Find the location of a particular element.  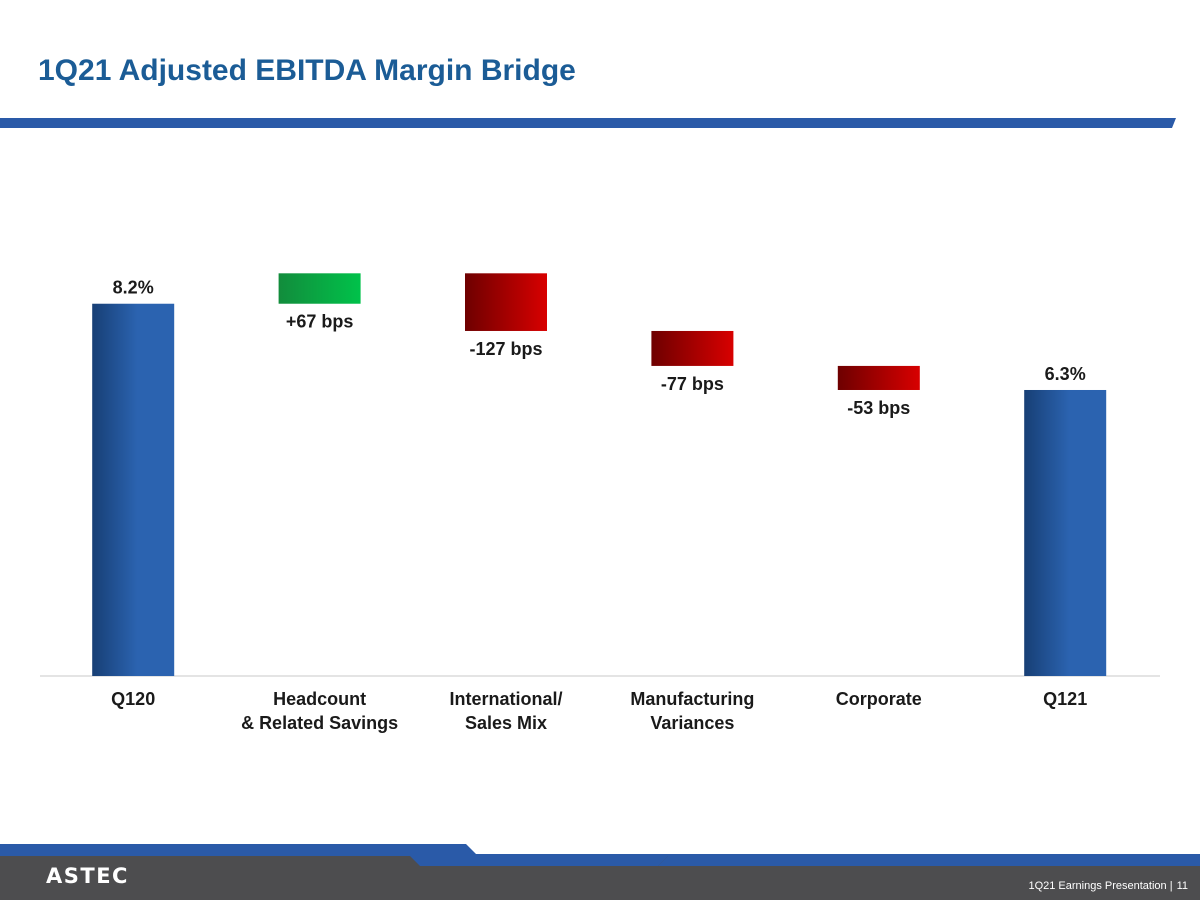

data-label-international-sales-mix: -127 bps is located at coordinates (505, 349).